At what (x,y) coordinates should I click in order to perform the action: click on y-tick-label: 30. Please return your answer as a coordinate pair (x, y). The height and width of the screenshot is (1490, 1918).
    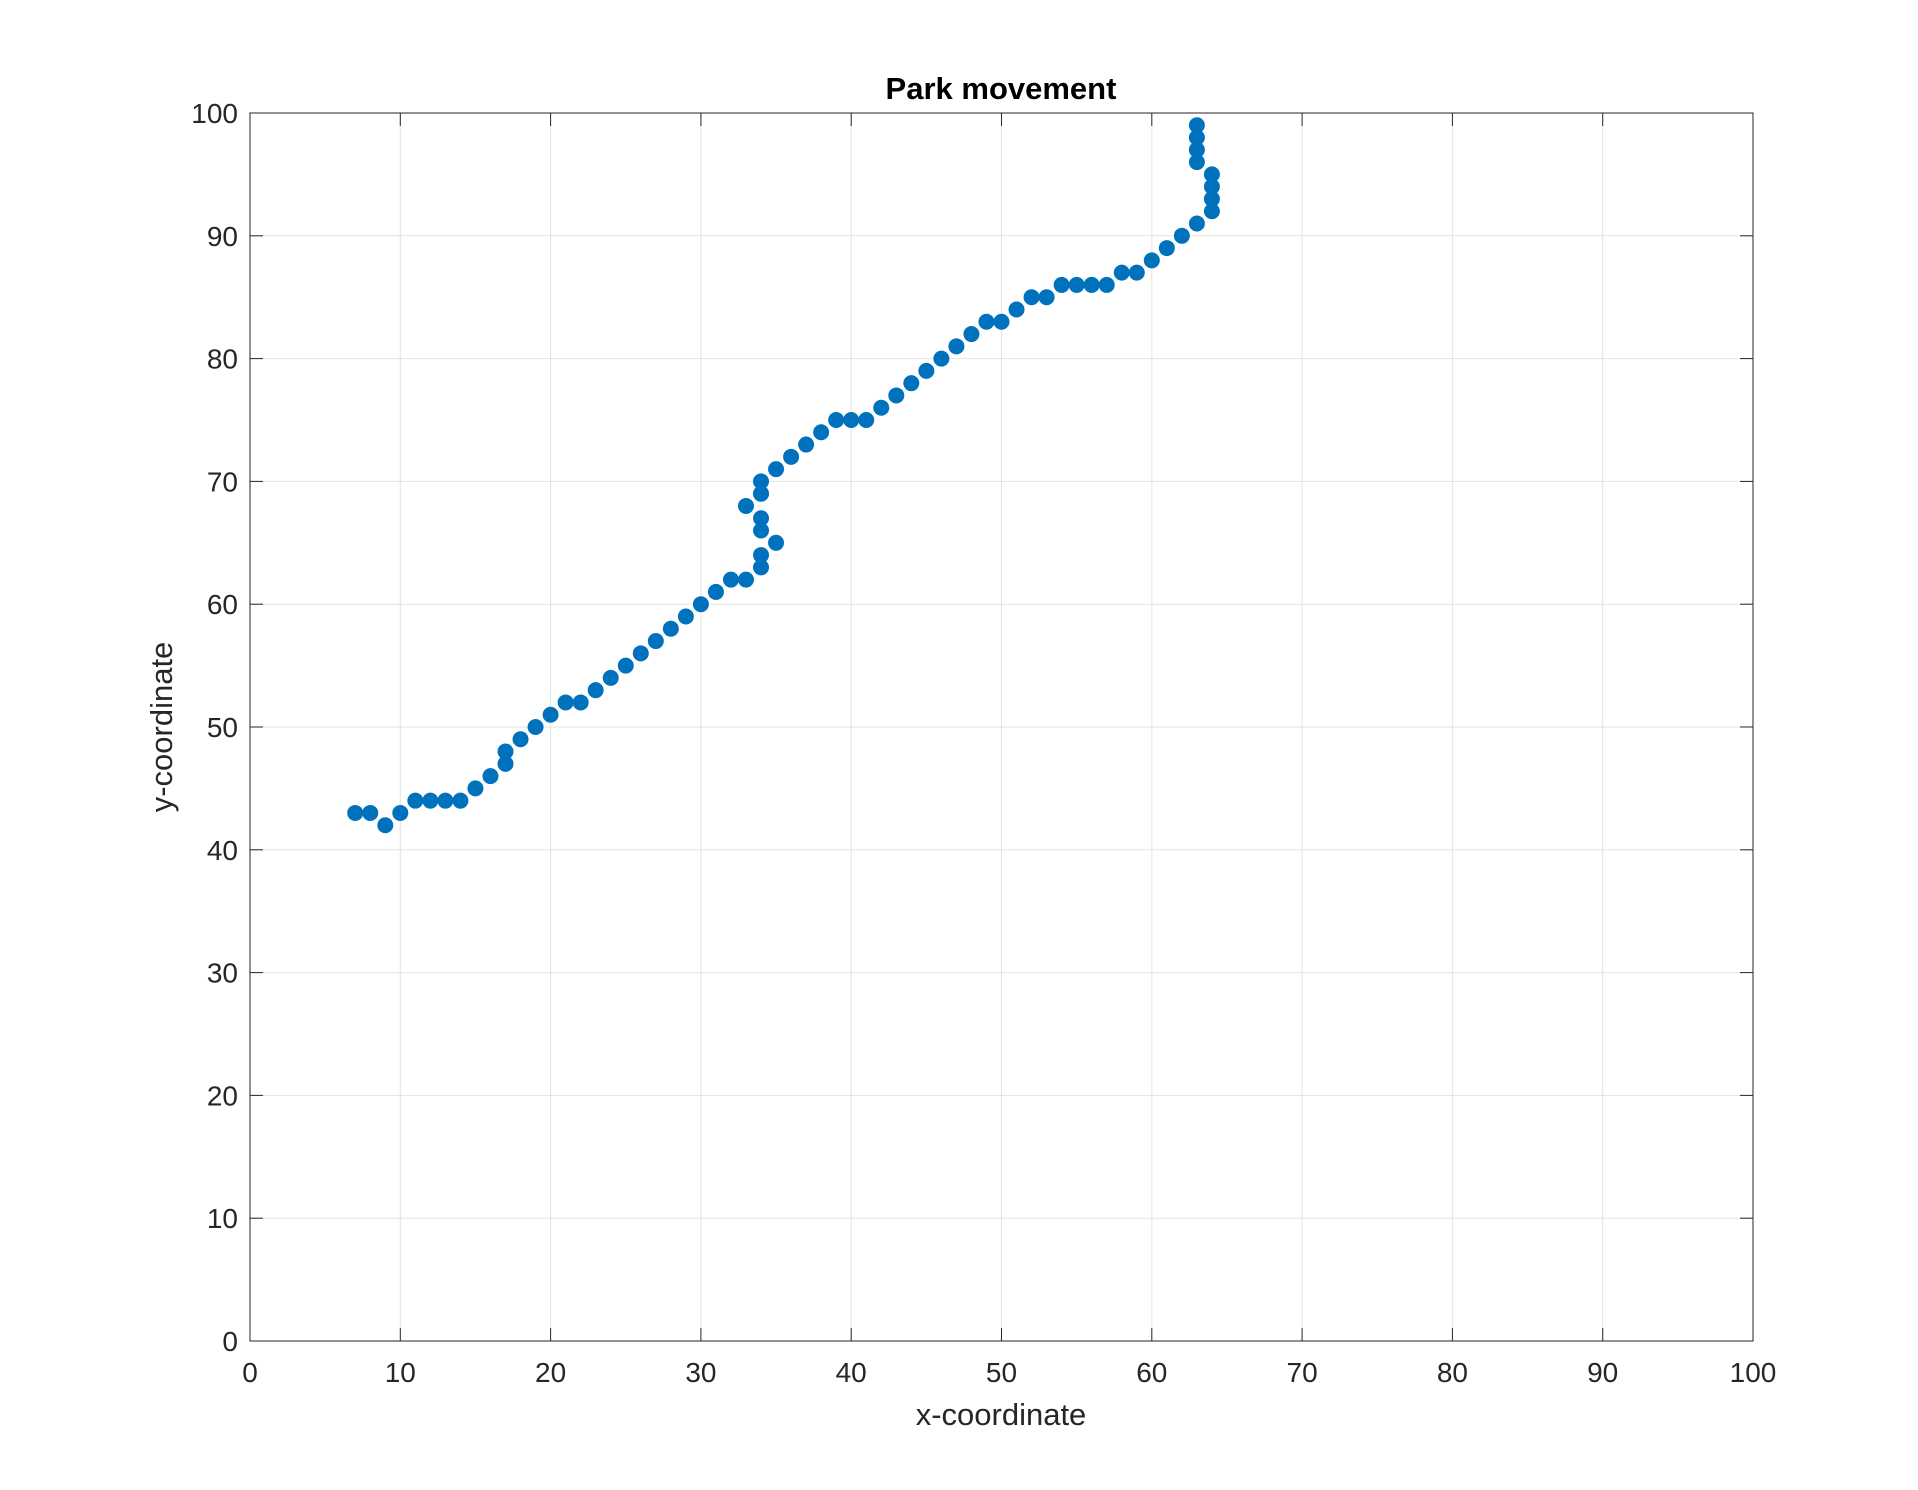
    Looking at the image, I should click on (222, 973).